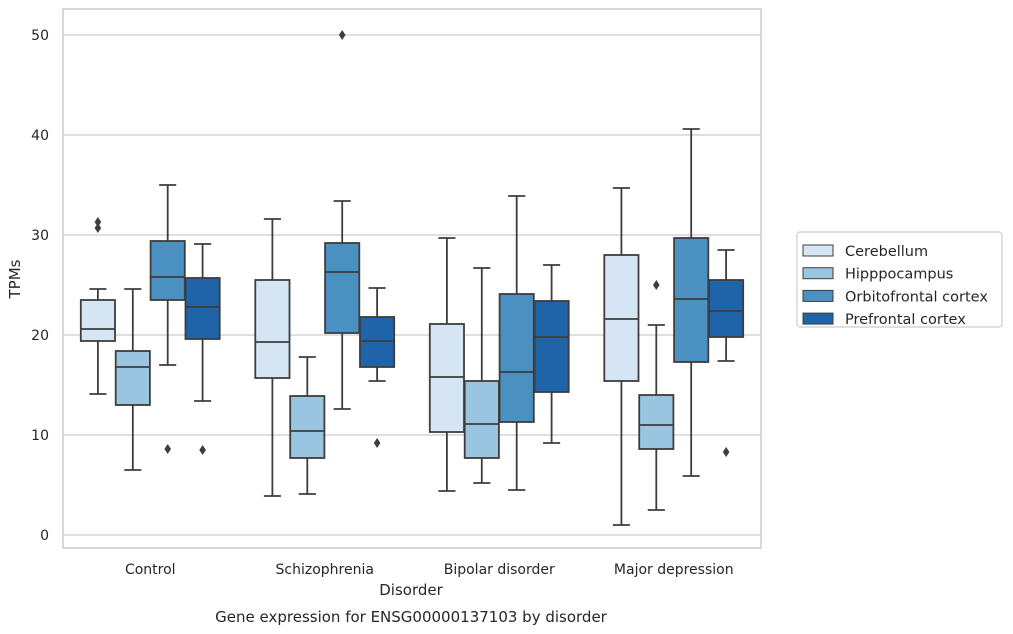 This screenshot has width=1013, height=634. I want to click on x-tick-label: Schizophrenia, so click(325, 570).